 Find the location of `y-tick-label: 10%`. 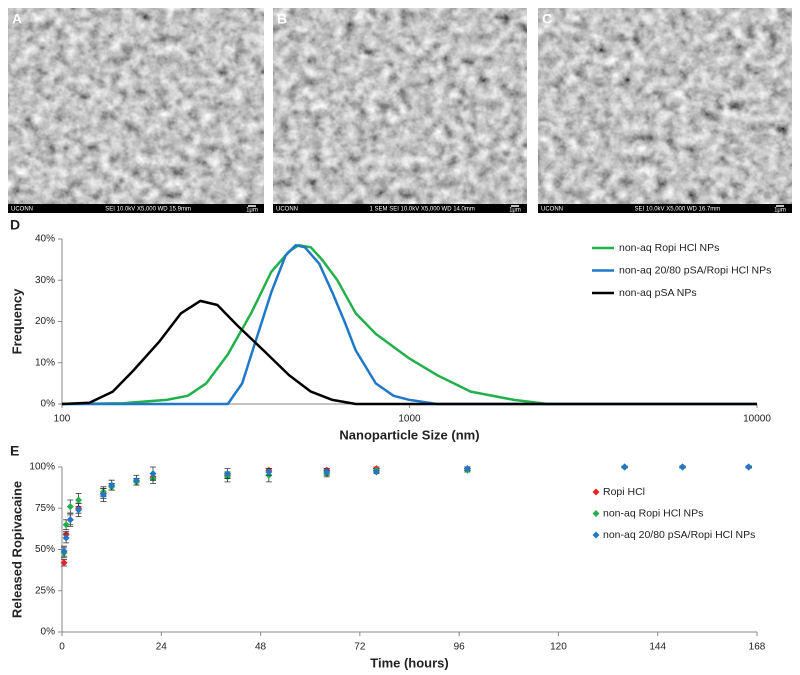

y-tick-label: 10% is located at coordinates (45, 362).